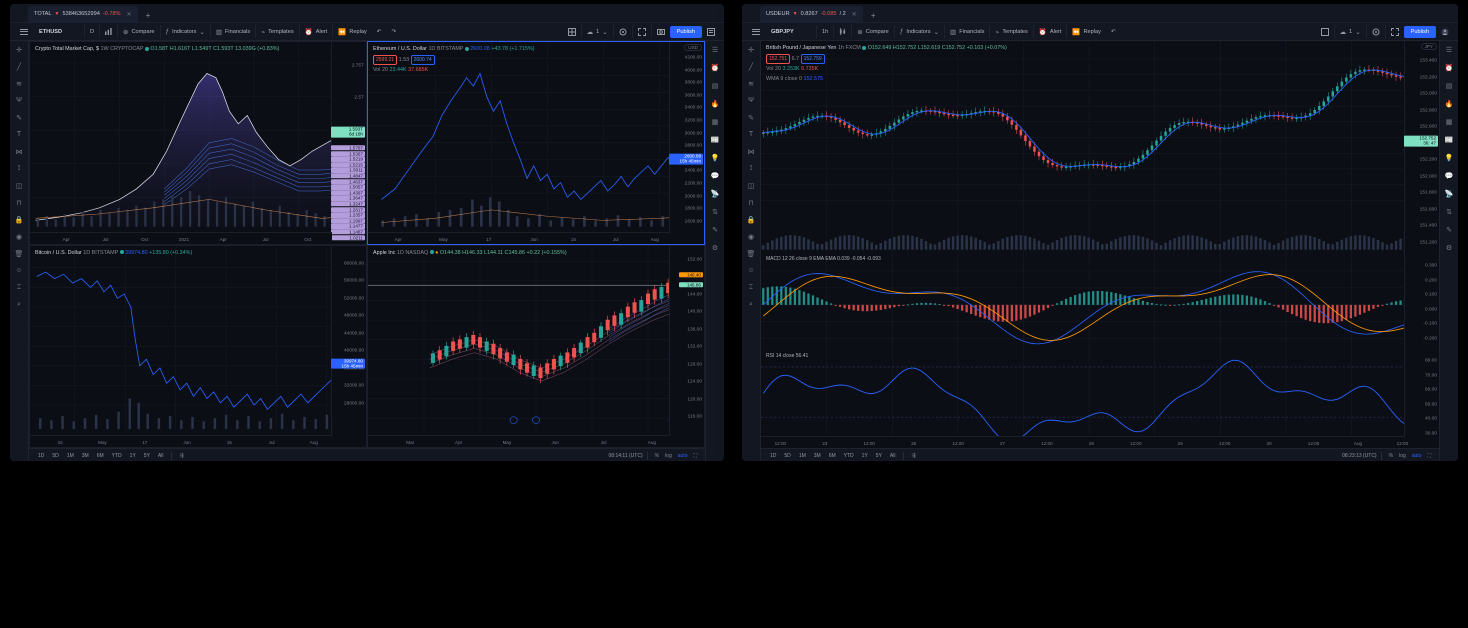  Describe the element at coordinates (19, 237) in the screenshot. I see `eye-icon: ◉` at that location.